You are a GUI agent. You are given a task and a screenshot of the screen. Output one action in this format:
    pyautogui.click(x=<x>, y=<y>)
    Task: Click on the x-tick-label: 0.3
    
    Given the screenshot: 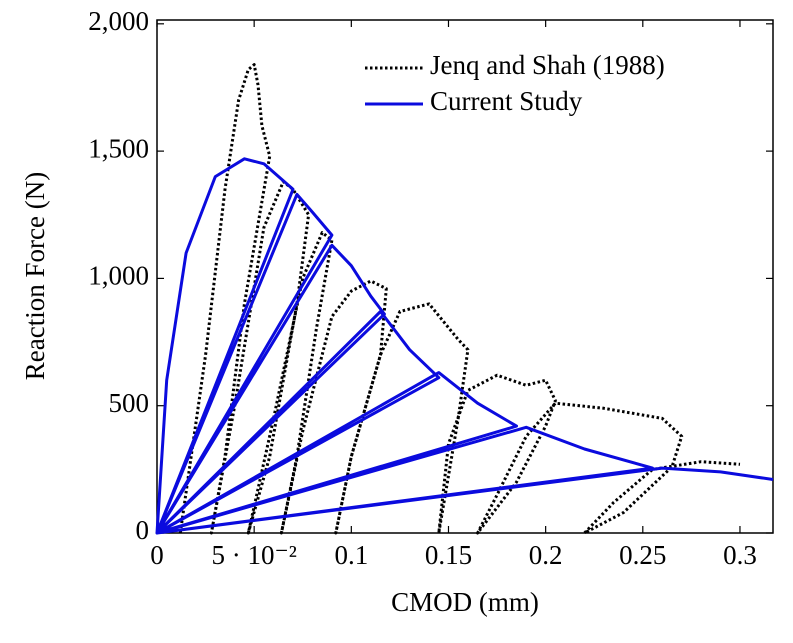 What is the action you would take?
    pyautogui.click(x=740, y=555)
    